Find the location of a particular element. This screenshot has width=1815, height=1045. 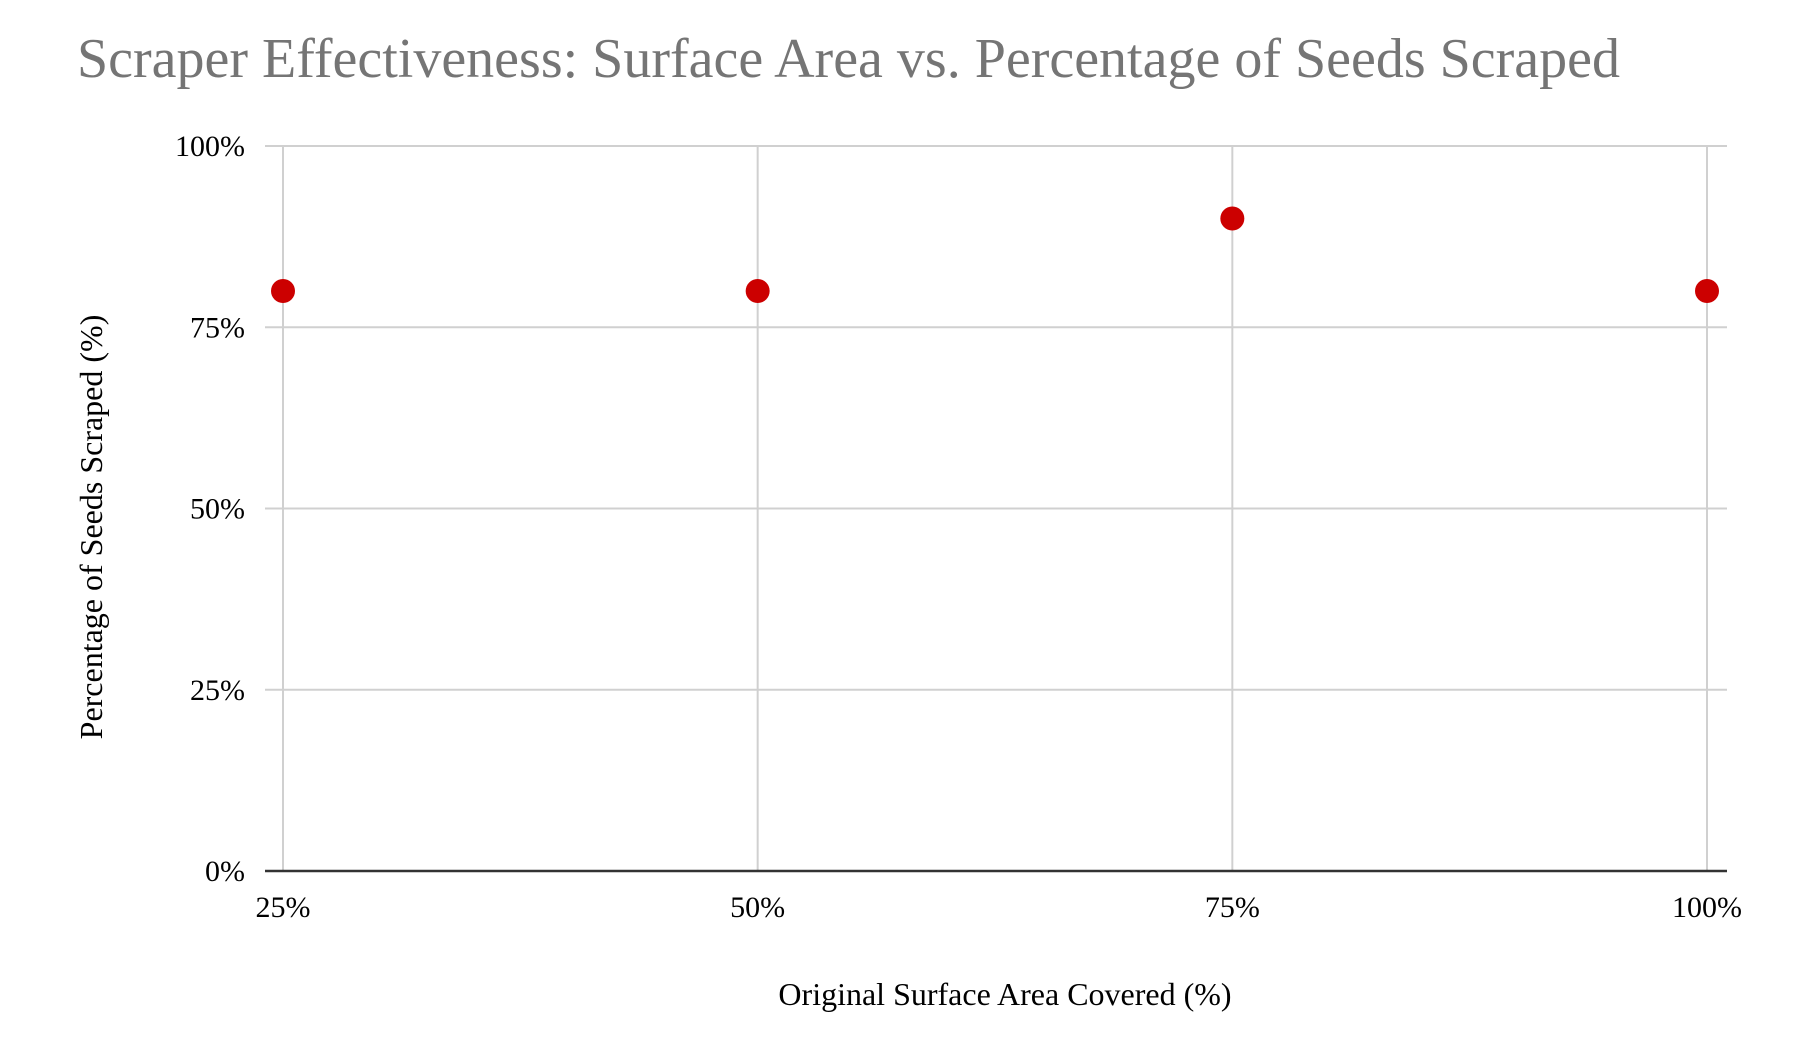

y-axis-ticks: 0% 25% 50% 75% 100% is located at coordinates (210, 509).